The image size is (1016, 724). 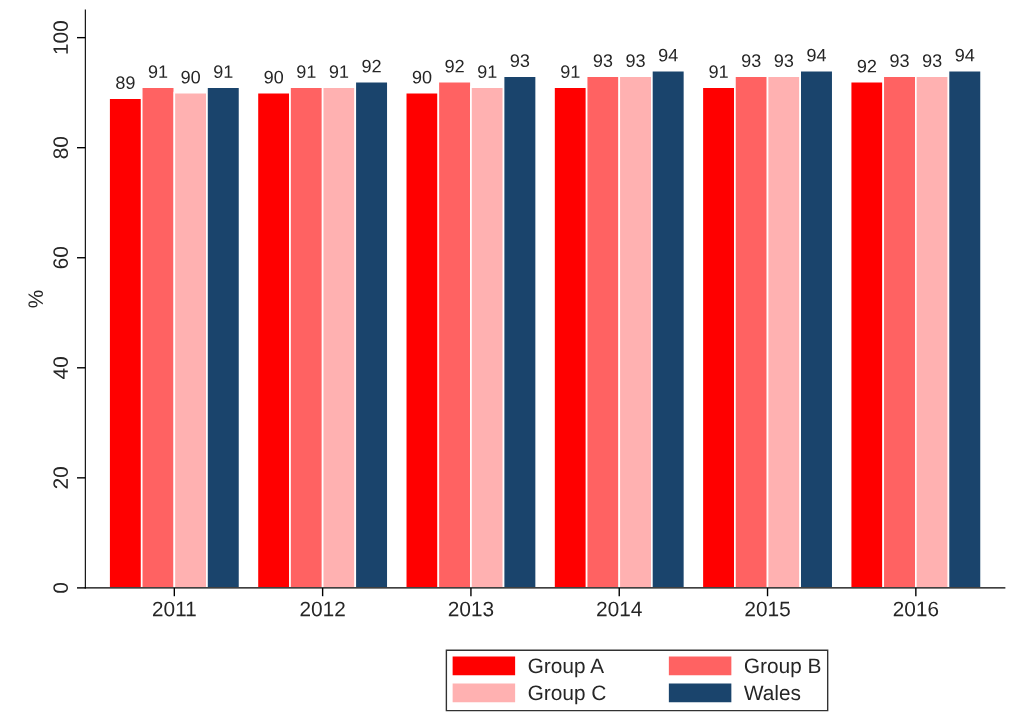 I want to click on y-tick-label: 0, so click(x=61, y=587).